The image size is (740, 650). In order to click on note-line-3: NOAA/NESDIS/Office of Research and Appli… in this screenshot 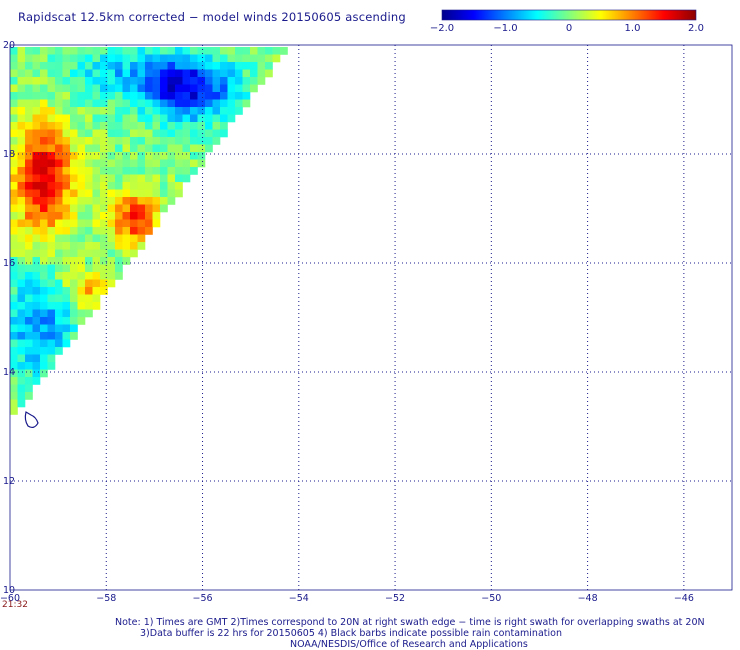, I will do `click(409, 644)`.